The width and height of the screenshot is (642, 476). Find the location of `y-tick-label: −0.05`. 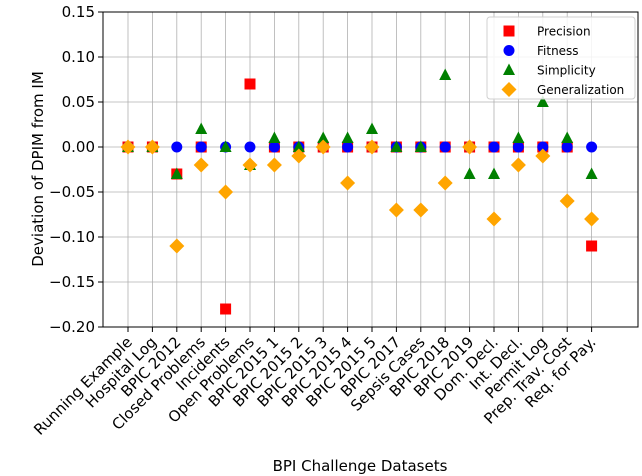

y-tick-label: −0.05 is located at coordinates (72, 192).